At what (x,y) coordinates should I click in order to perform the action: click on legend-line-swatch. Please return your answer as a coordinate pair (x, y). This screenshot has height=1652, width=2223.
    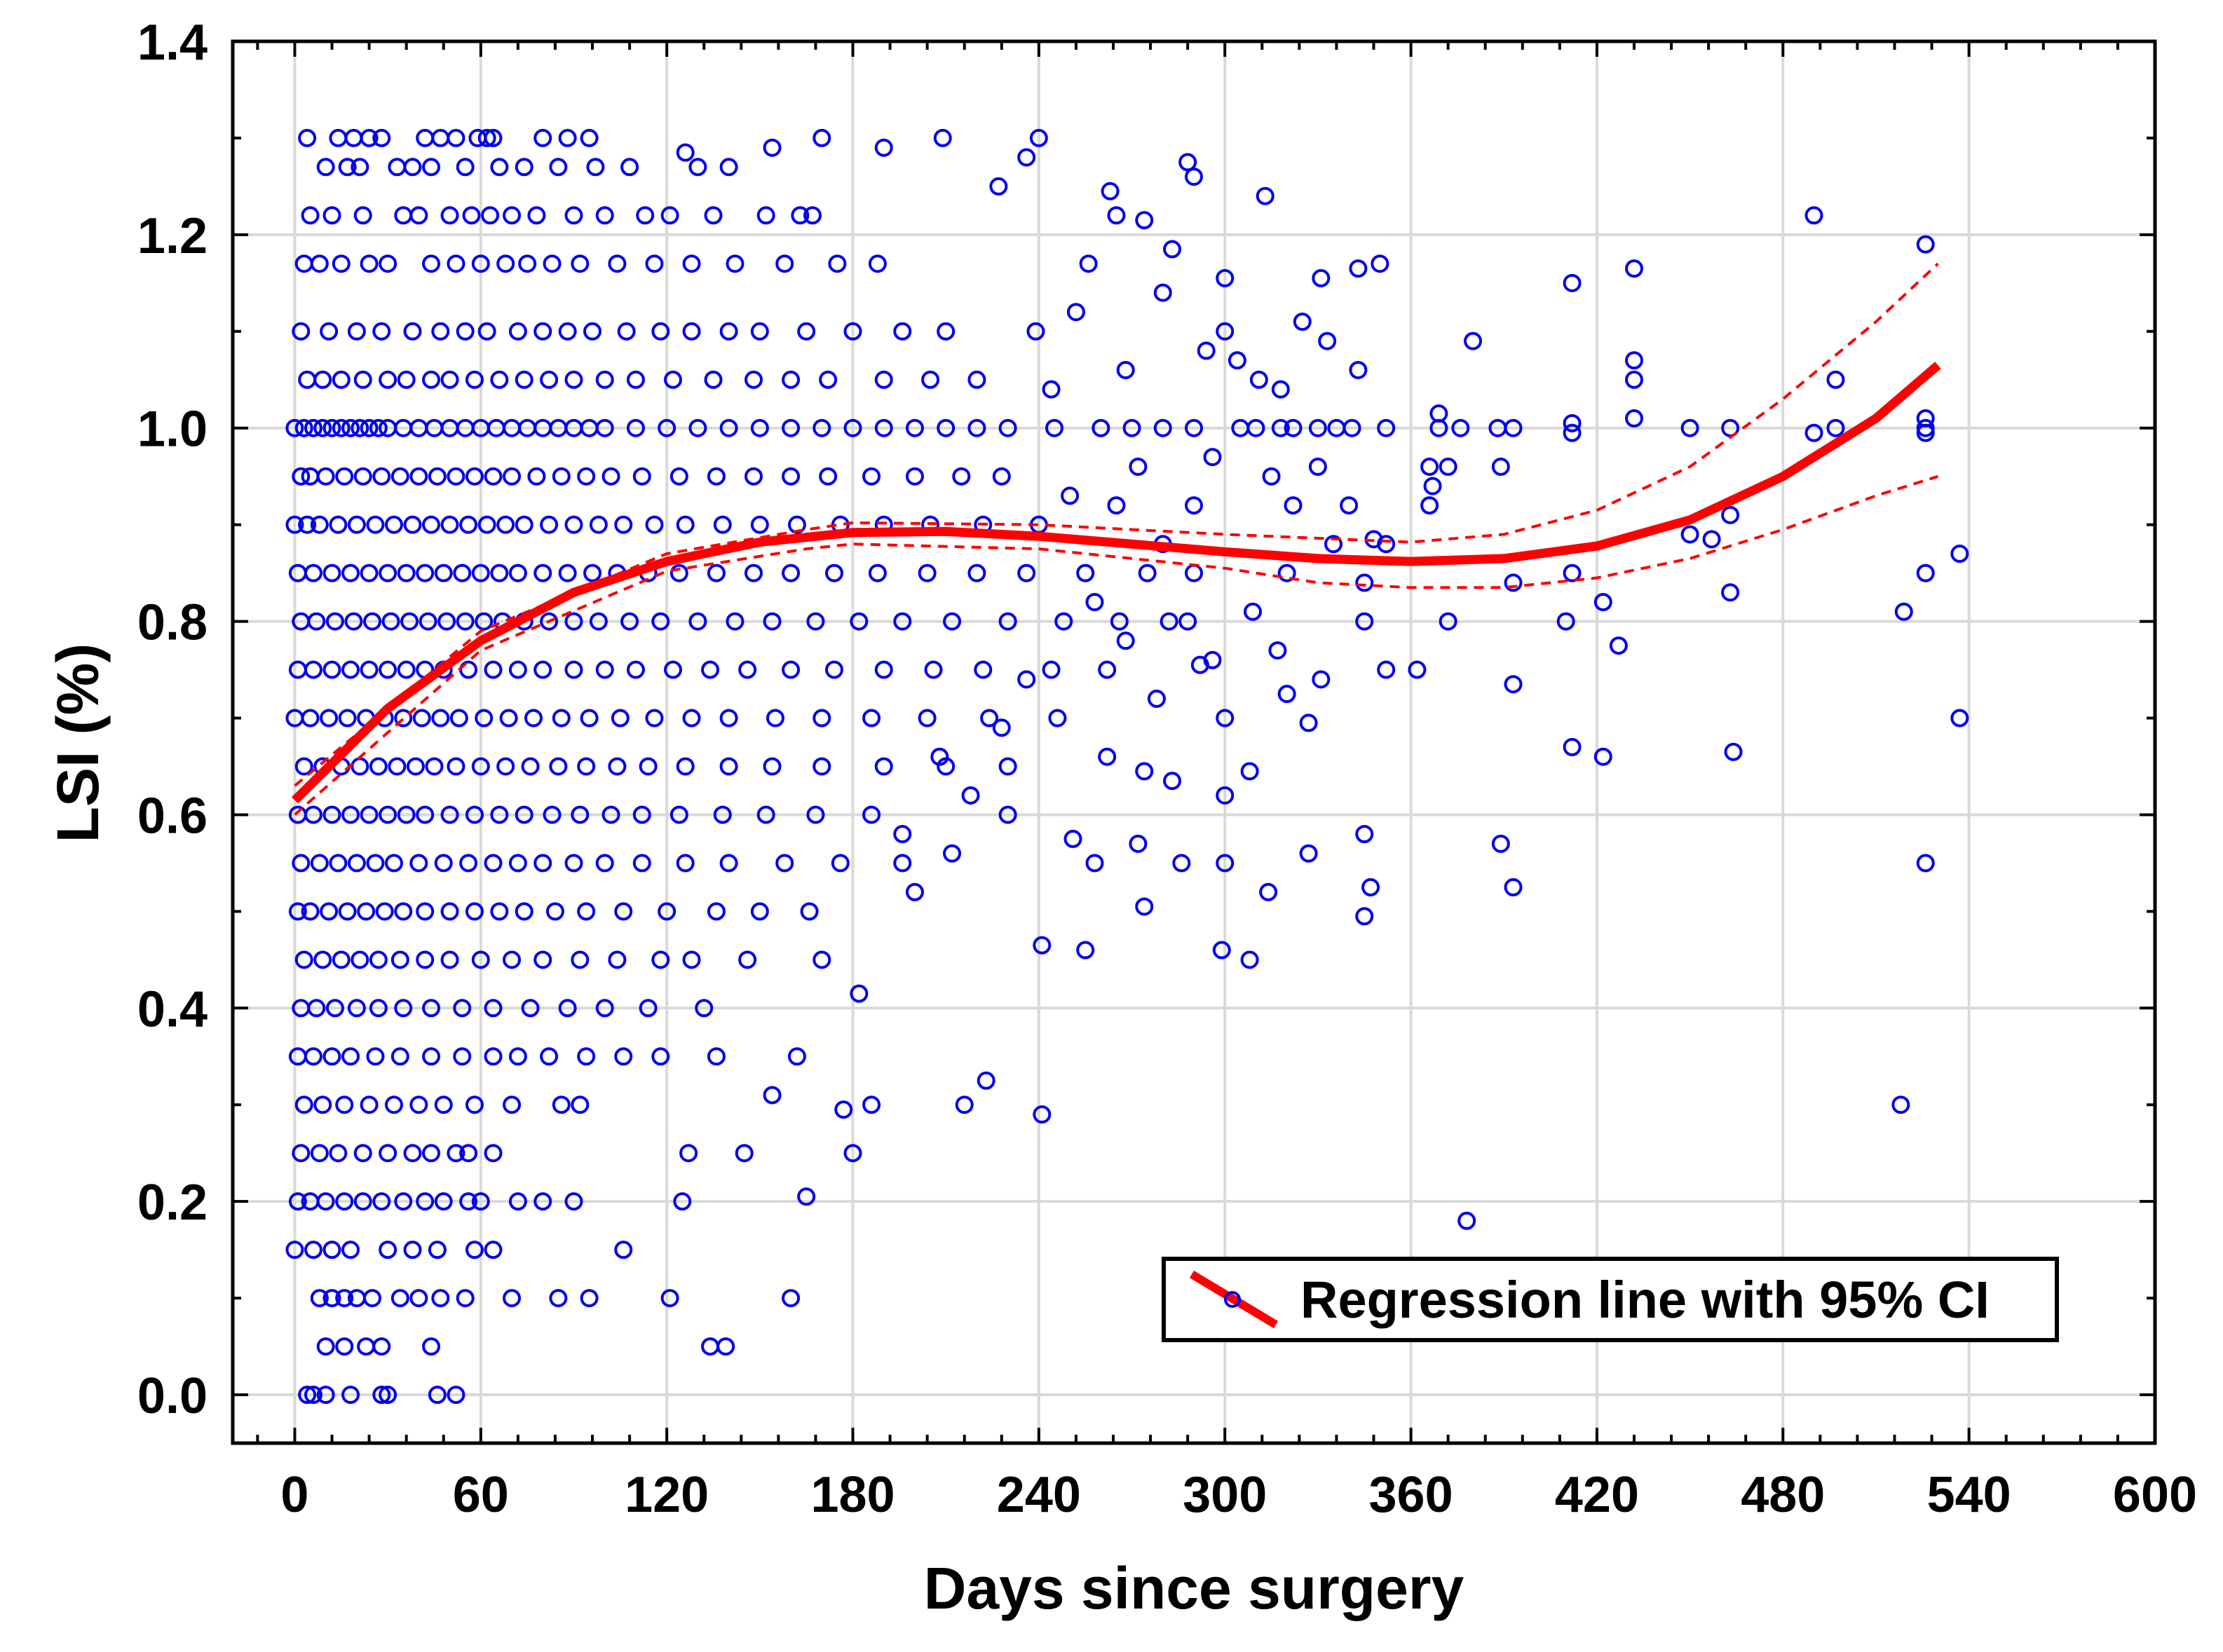
    Looking at the image, I should click on (1234, 1299).